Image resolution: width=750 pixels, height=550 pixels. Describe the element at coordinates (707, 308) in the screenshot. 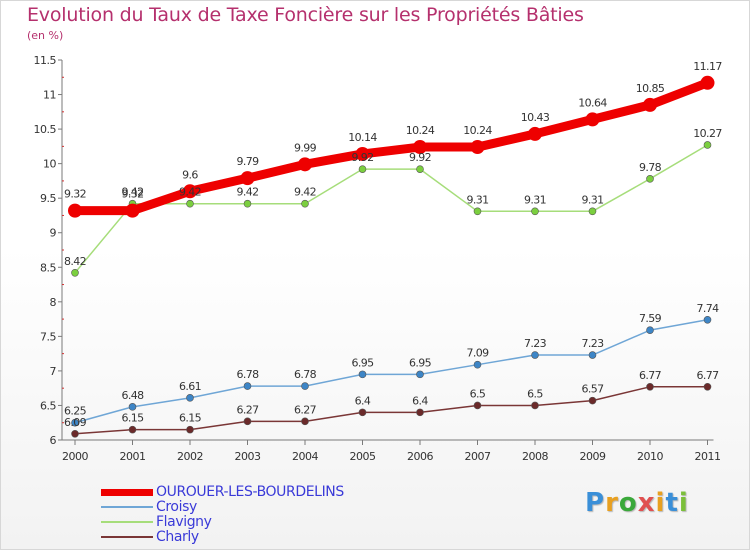

I see `data-label: 7.74` at that location.